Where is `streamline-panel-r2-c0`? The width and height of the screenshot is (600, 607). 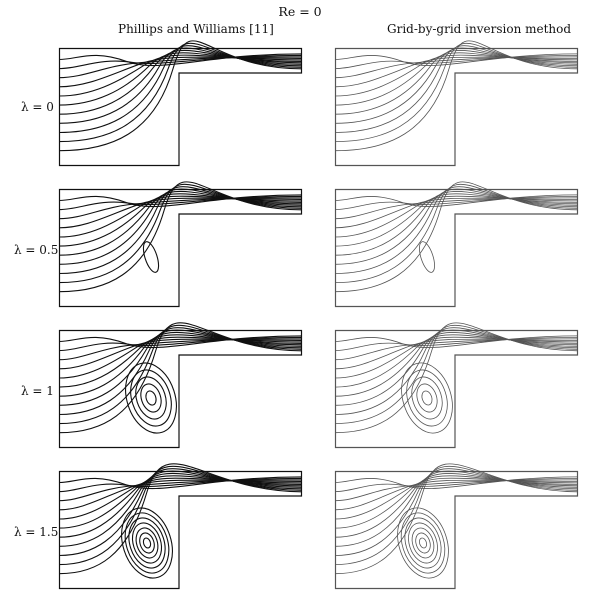 streamline-panel-r2-c0 is located at coordinates (180, 385).